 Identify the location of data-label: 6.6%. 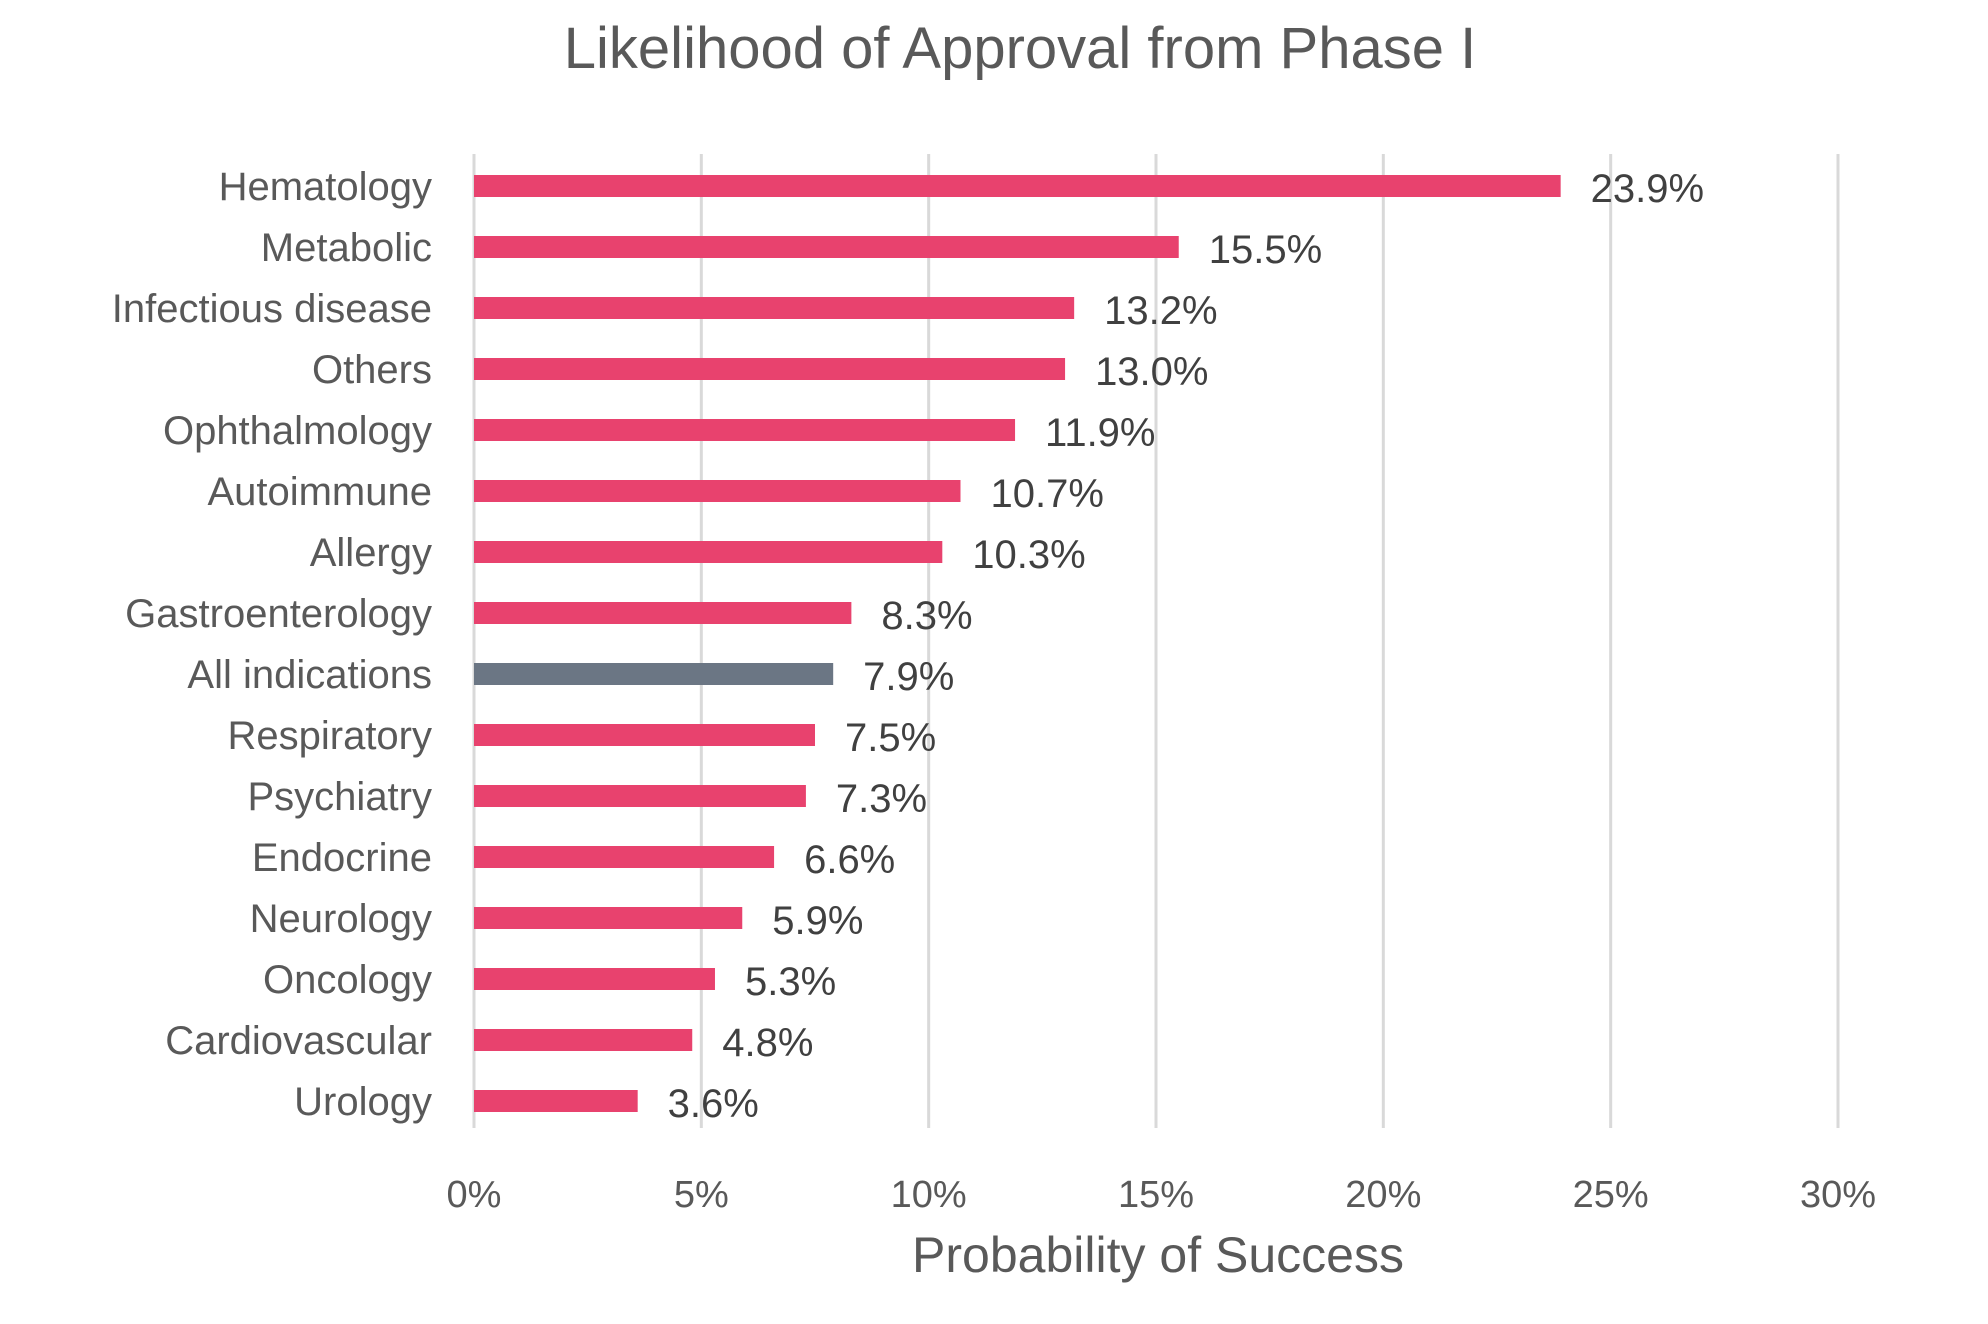
(849, 860).